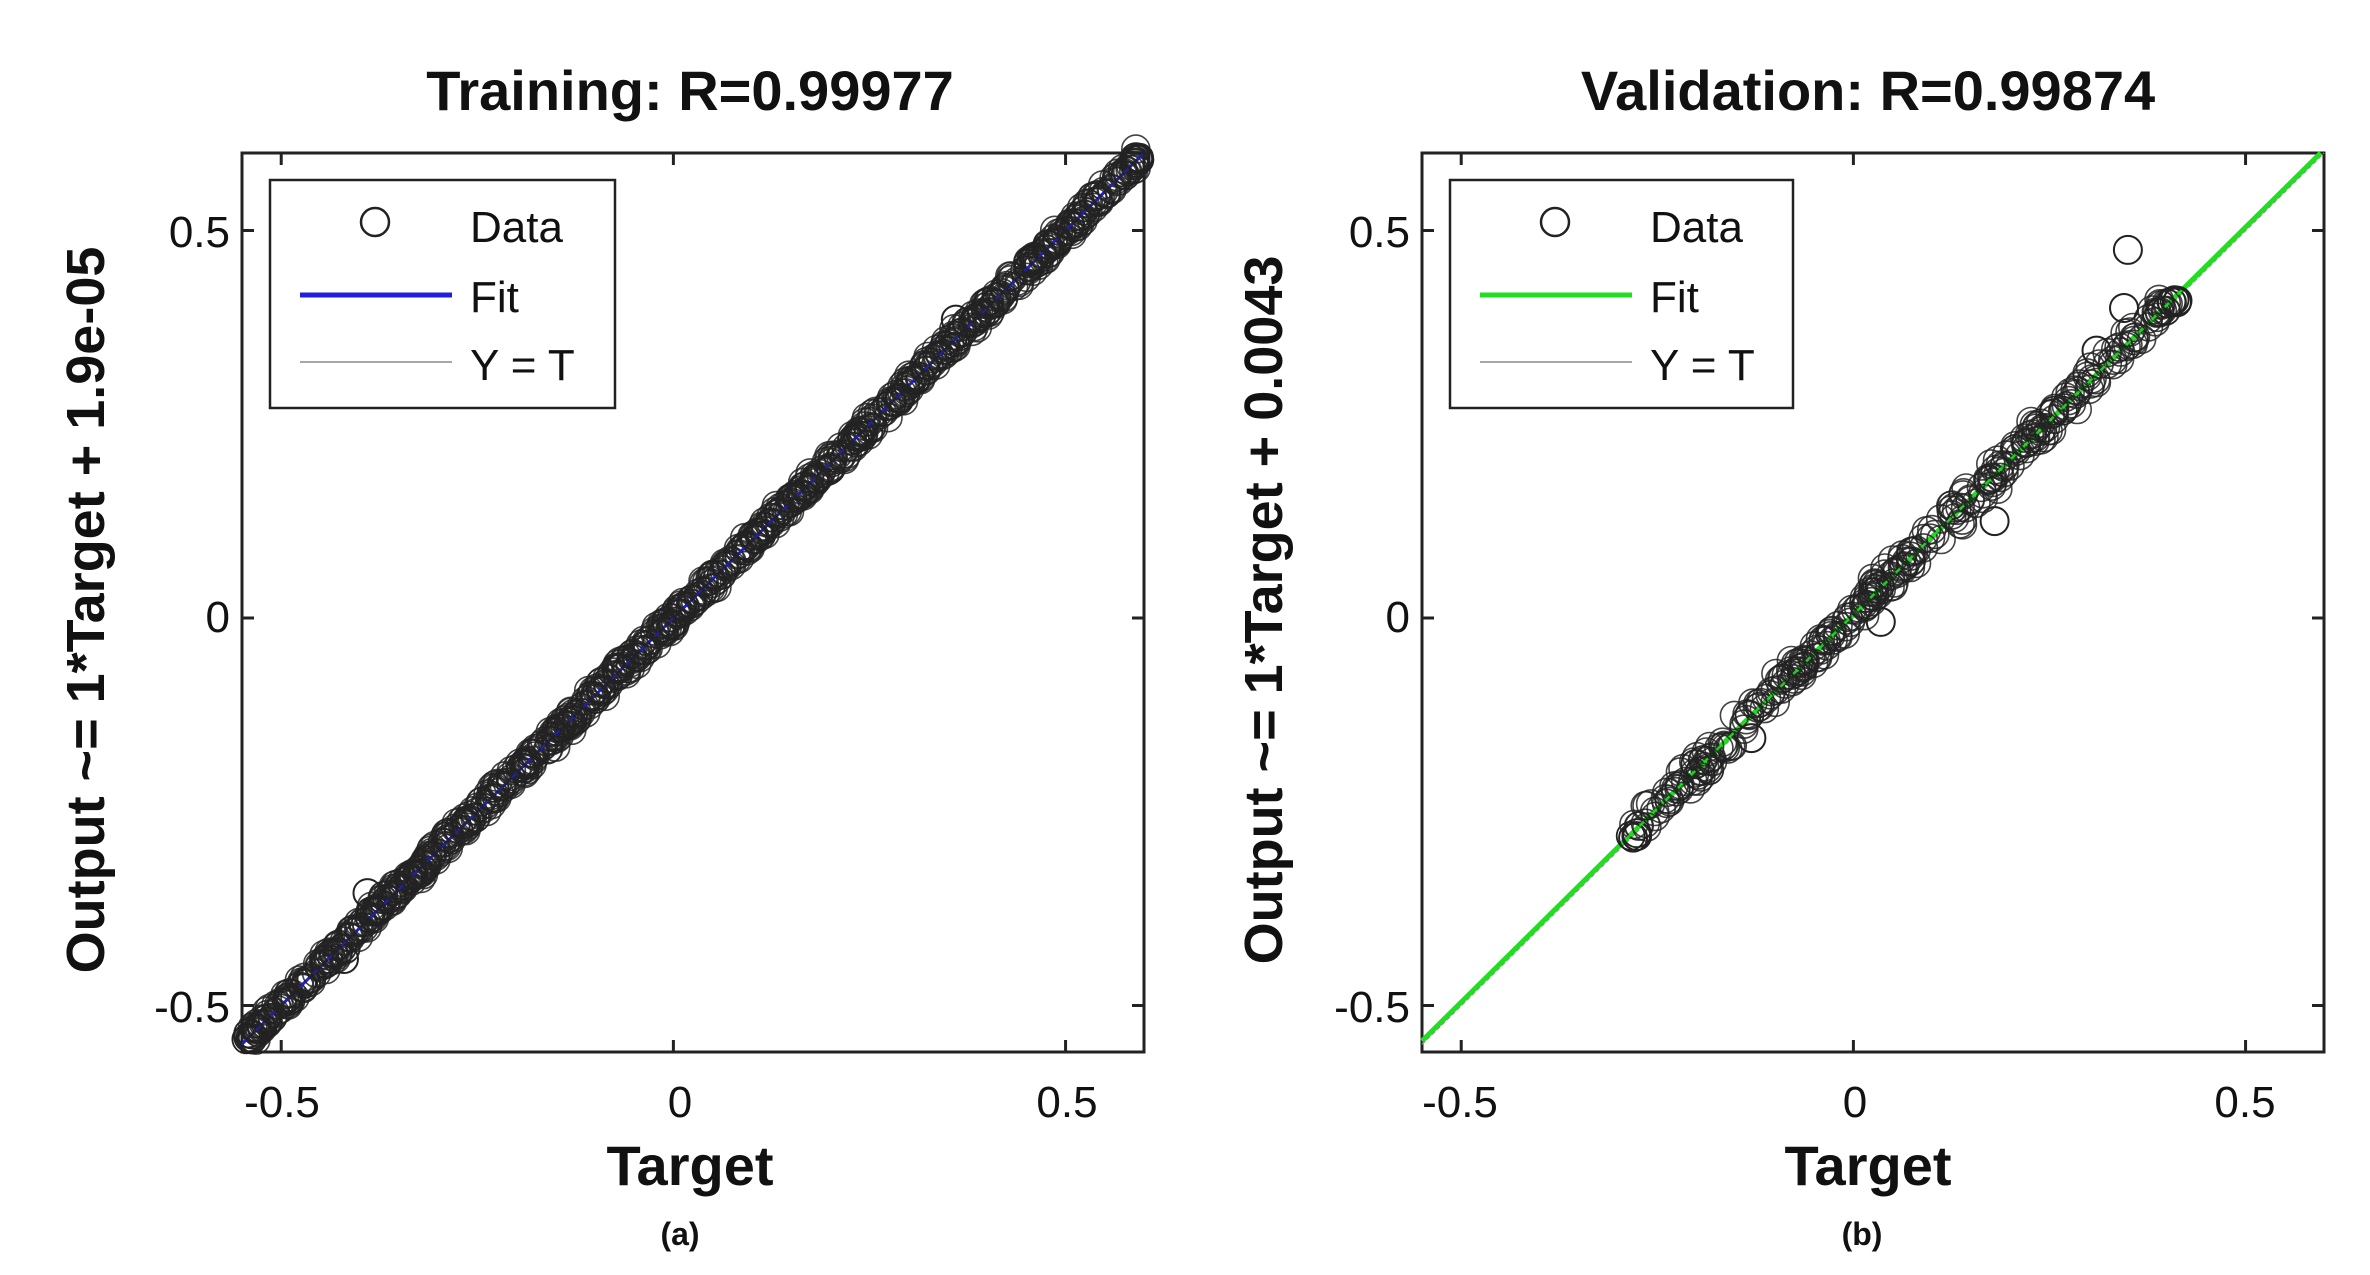 The width and height of the screenshot is (2370, 1275). What do you see at coordinates (1555, 222) in the screenshot?
I see `legend-data-marker` at bounding box center [1555, 222].